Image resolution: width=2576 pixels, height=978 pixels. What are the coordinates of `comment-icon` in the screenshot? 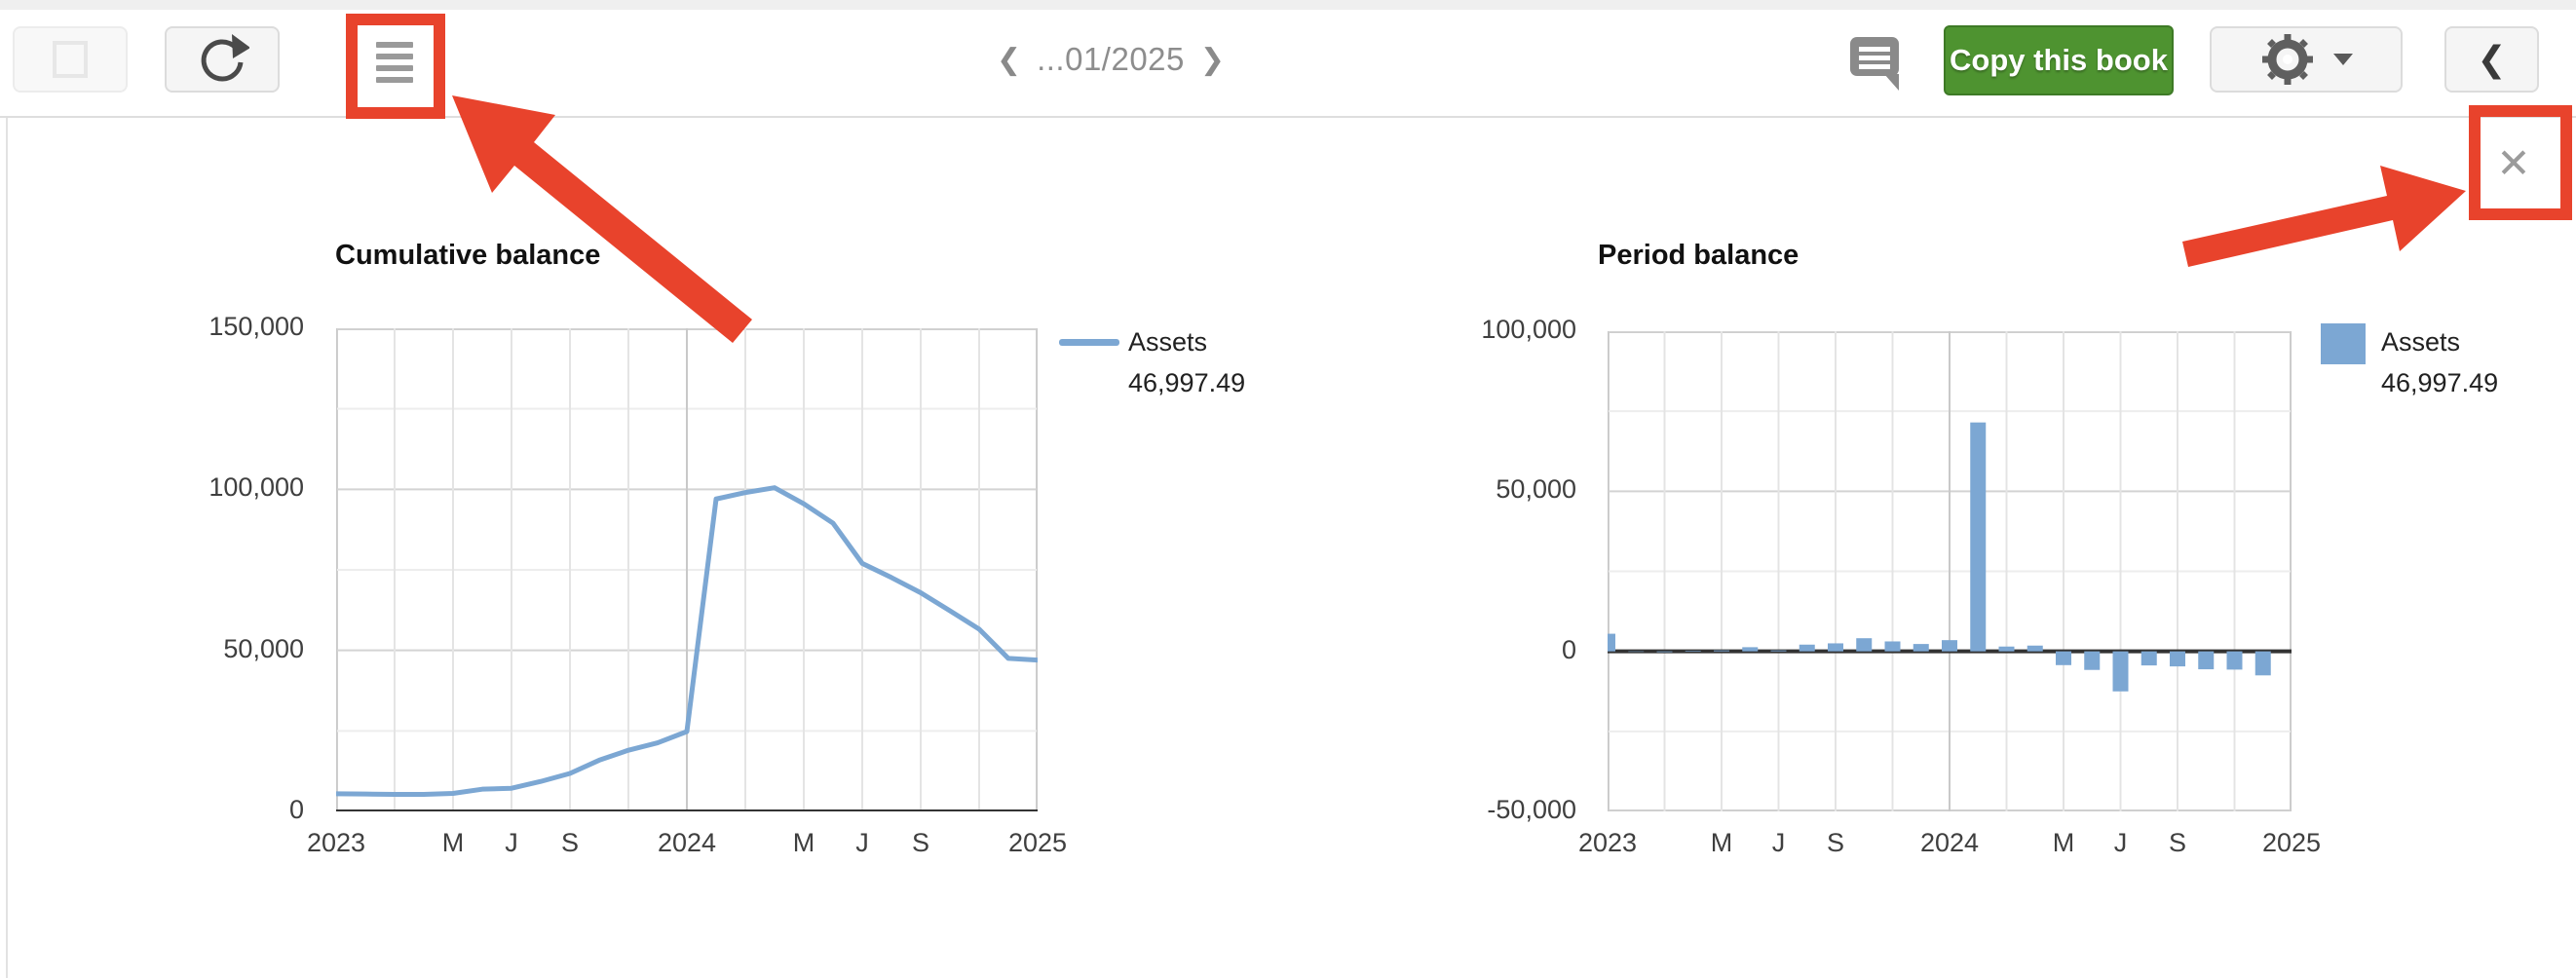 It's located at (1874, 64).